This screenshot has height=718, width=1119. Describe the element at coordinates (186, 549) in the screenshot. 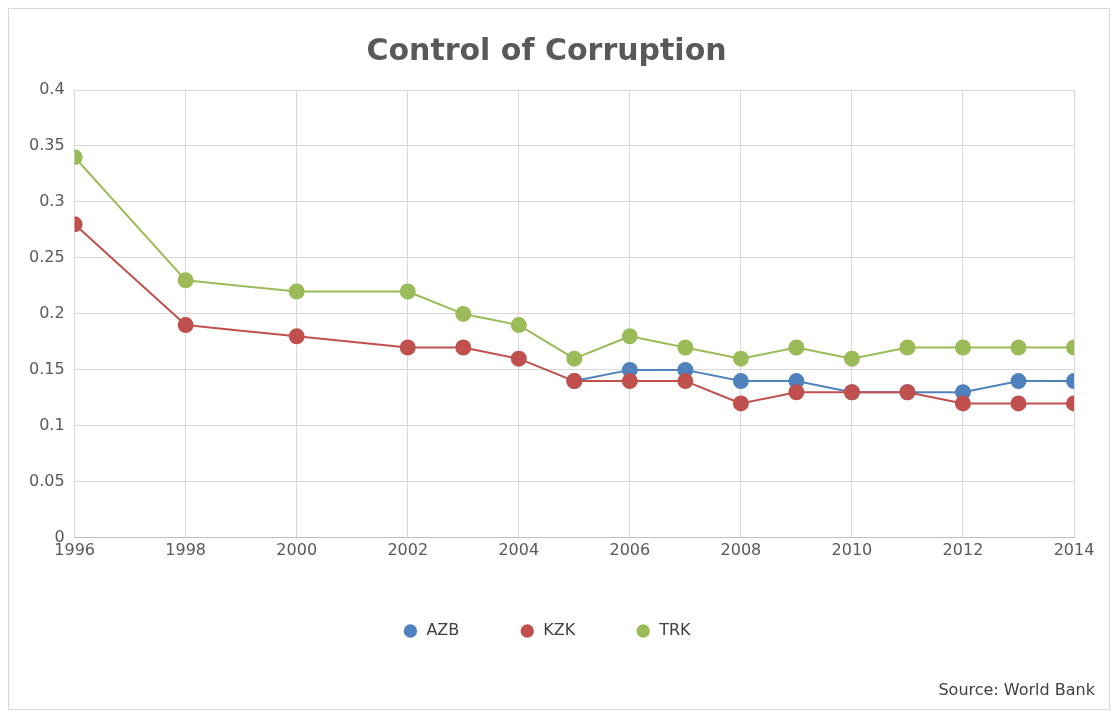

I see `x-tick-label: 1998` at that location.